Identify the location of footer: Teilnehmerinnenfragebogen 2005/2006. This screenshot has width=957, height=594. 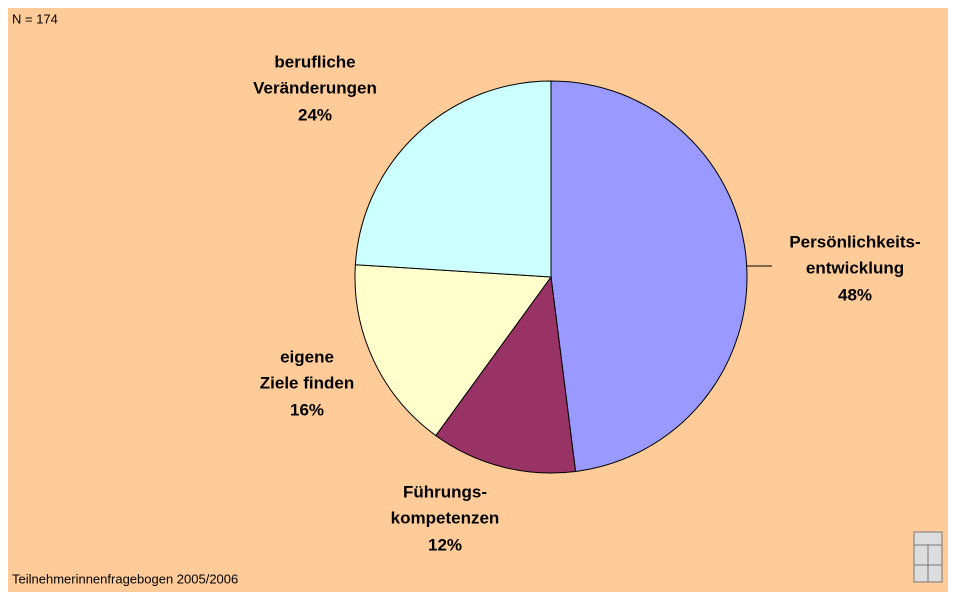
(125, 578).